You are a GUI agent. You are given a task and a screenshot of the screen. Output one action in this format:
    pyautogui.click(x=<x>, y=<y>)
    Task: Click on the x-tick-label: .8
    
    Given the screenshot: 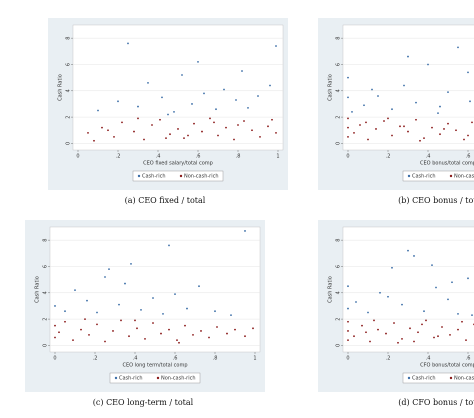 What is the action you would take?
    pyautogui.click(x=215, y=359)
    